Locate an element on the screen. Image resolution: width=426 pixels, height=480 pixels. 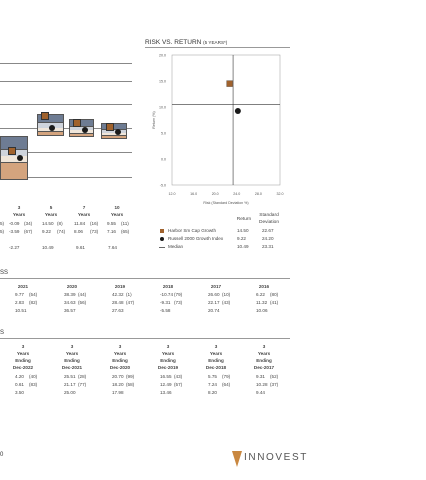
legend-label: Median is located at coordinates (176, 246).